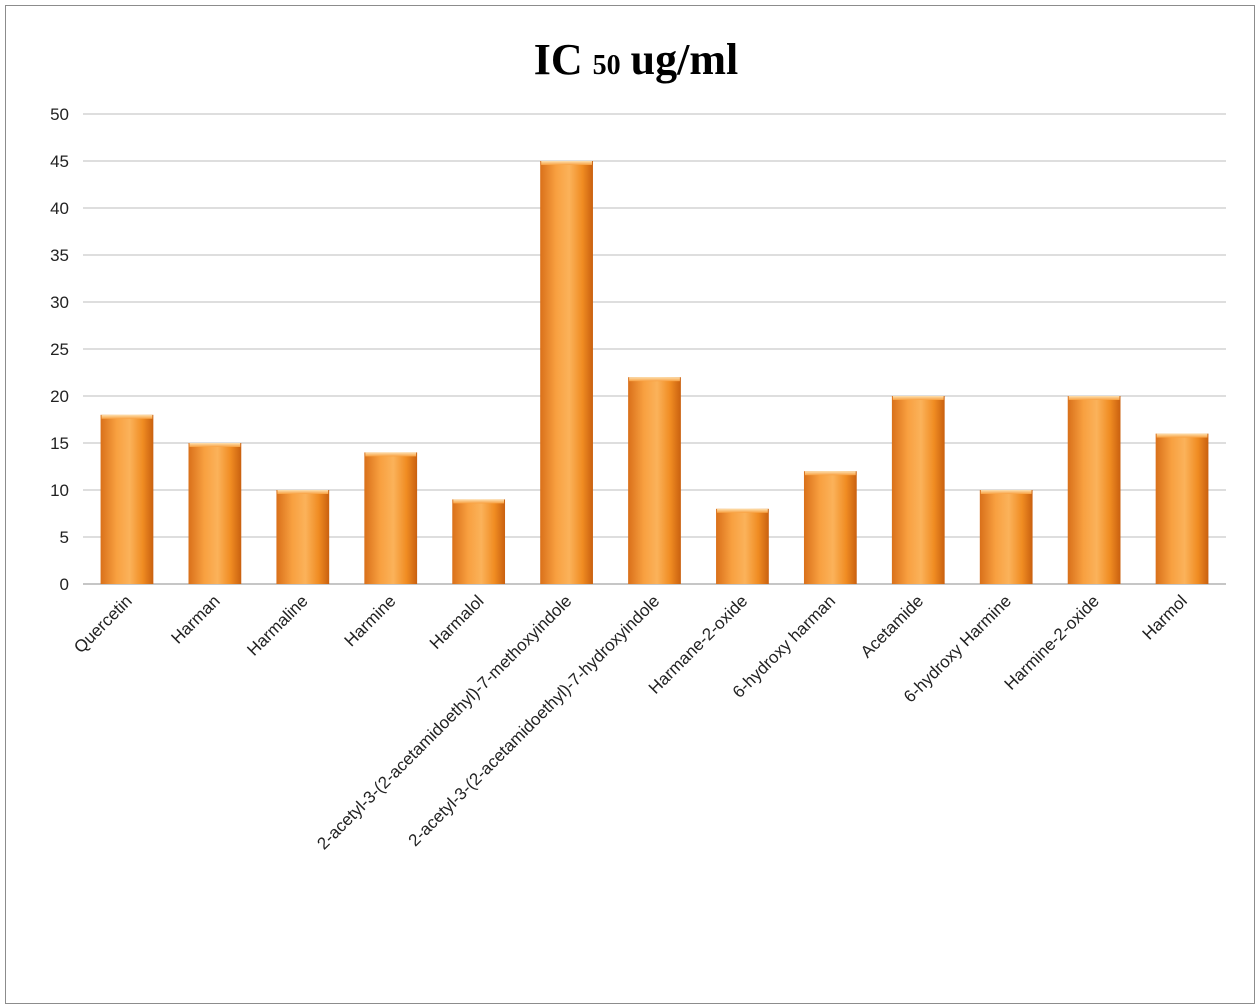  I want to click on chart-title: IC 50 ug/ml, so click(636, 59).